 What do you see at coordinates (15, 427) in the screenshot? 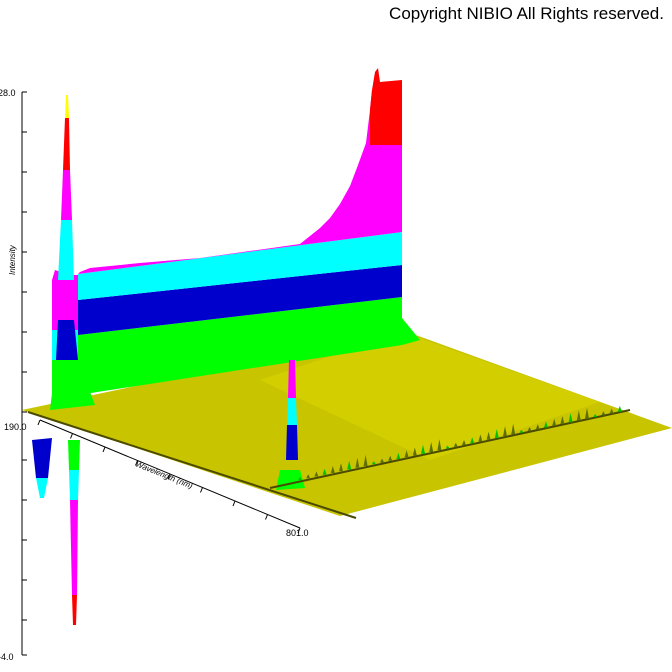
I see `x-tick-min: 190.0` at bounding box center [15, 427].